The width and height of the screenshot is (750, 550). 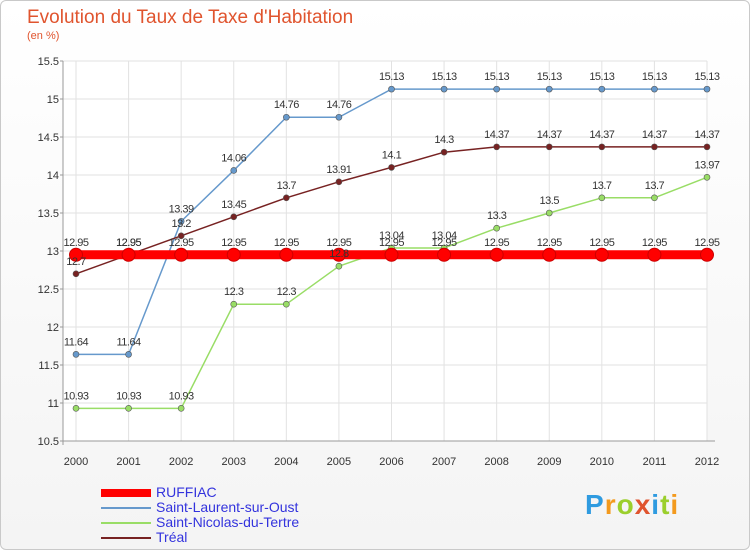 I want to click on data-label: 12.7, so click(x=76, y=262).